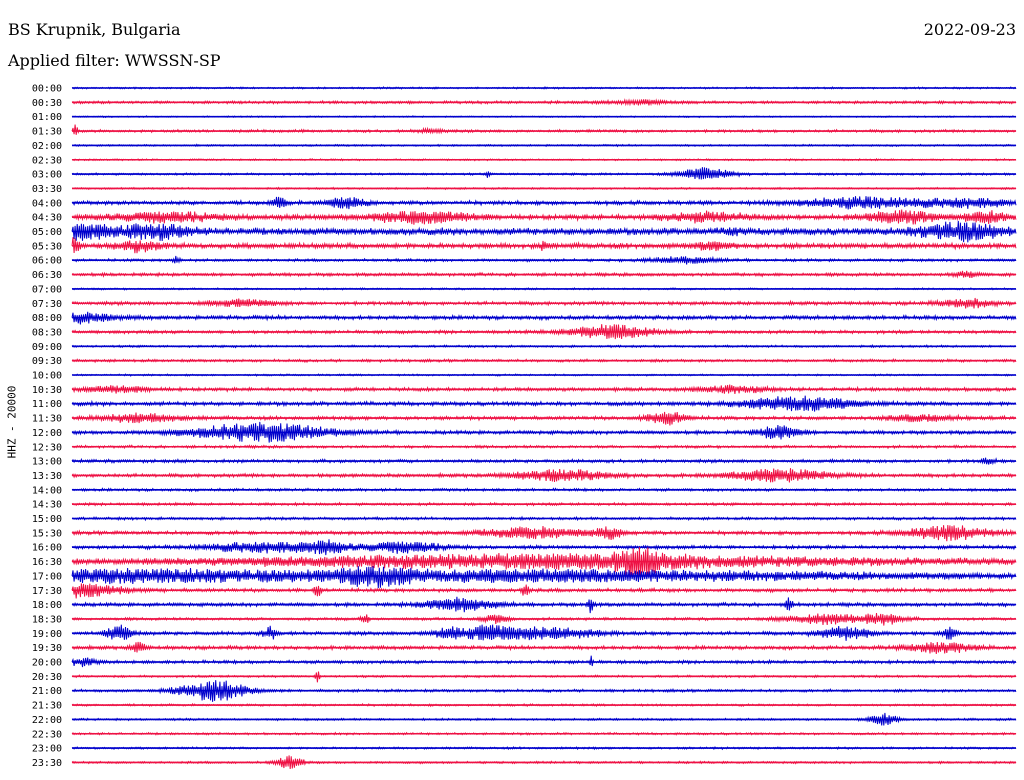  I want to click on row-time-label: 21:00, so click(47, 691).